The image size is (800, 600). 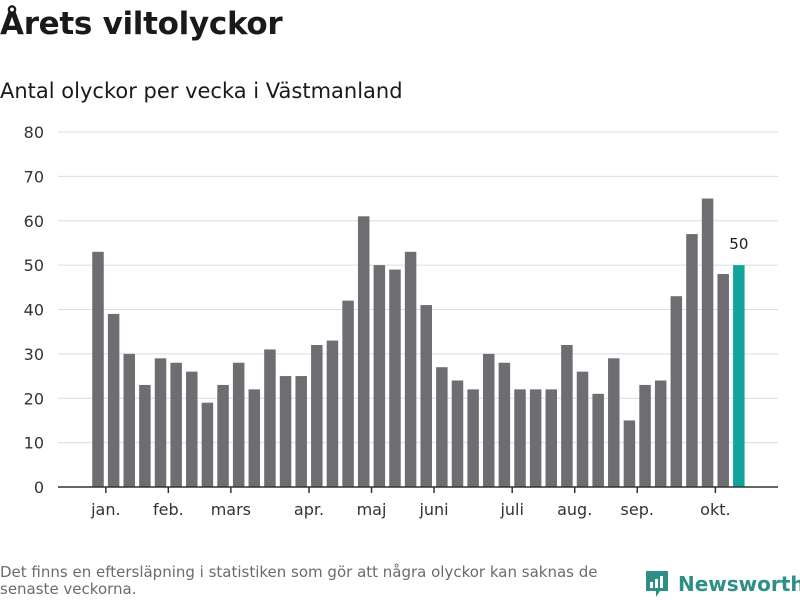 What do you see at coordinates (141, 24) in the screenshot?
I see `page-title: Årets viltolyckor` at bounding box center [141, 24].